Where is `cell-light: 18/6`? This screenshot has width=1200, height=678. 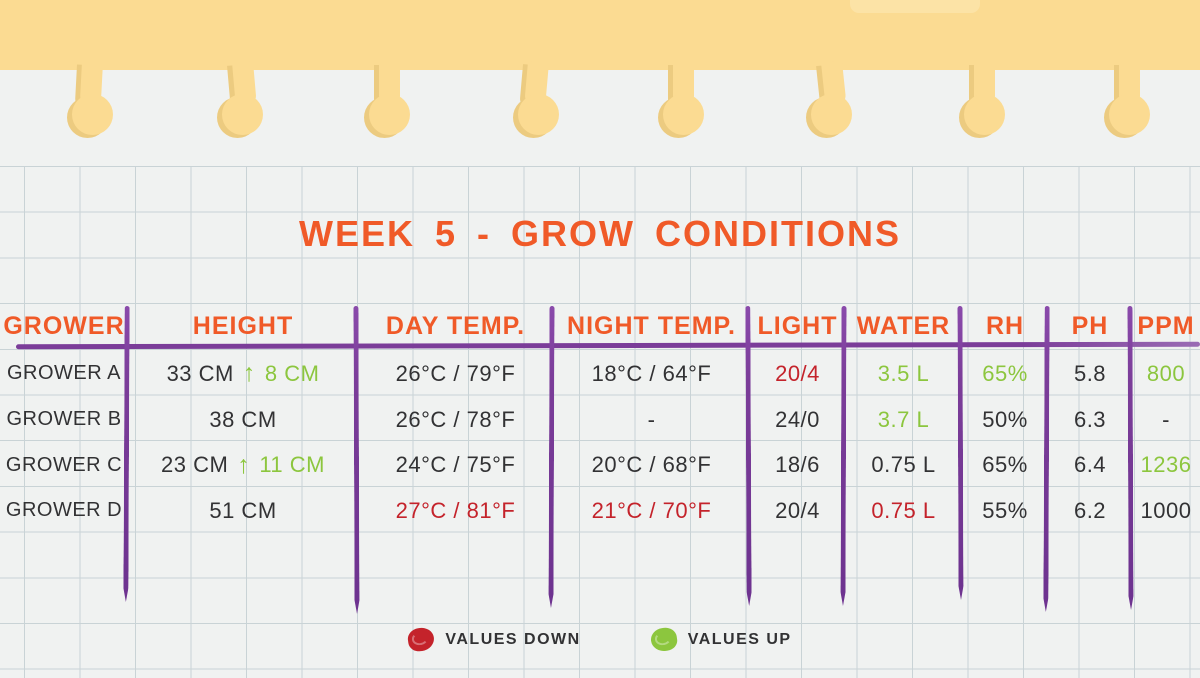
cell-light: 18/6 is located at coordinates (797, 465).